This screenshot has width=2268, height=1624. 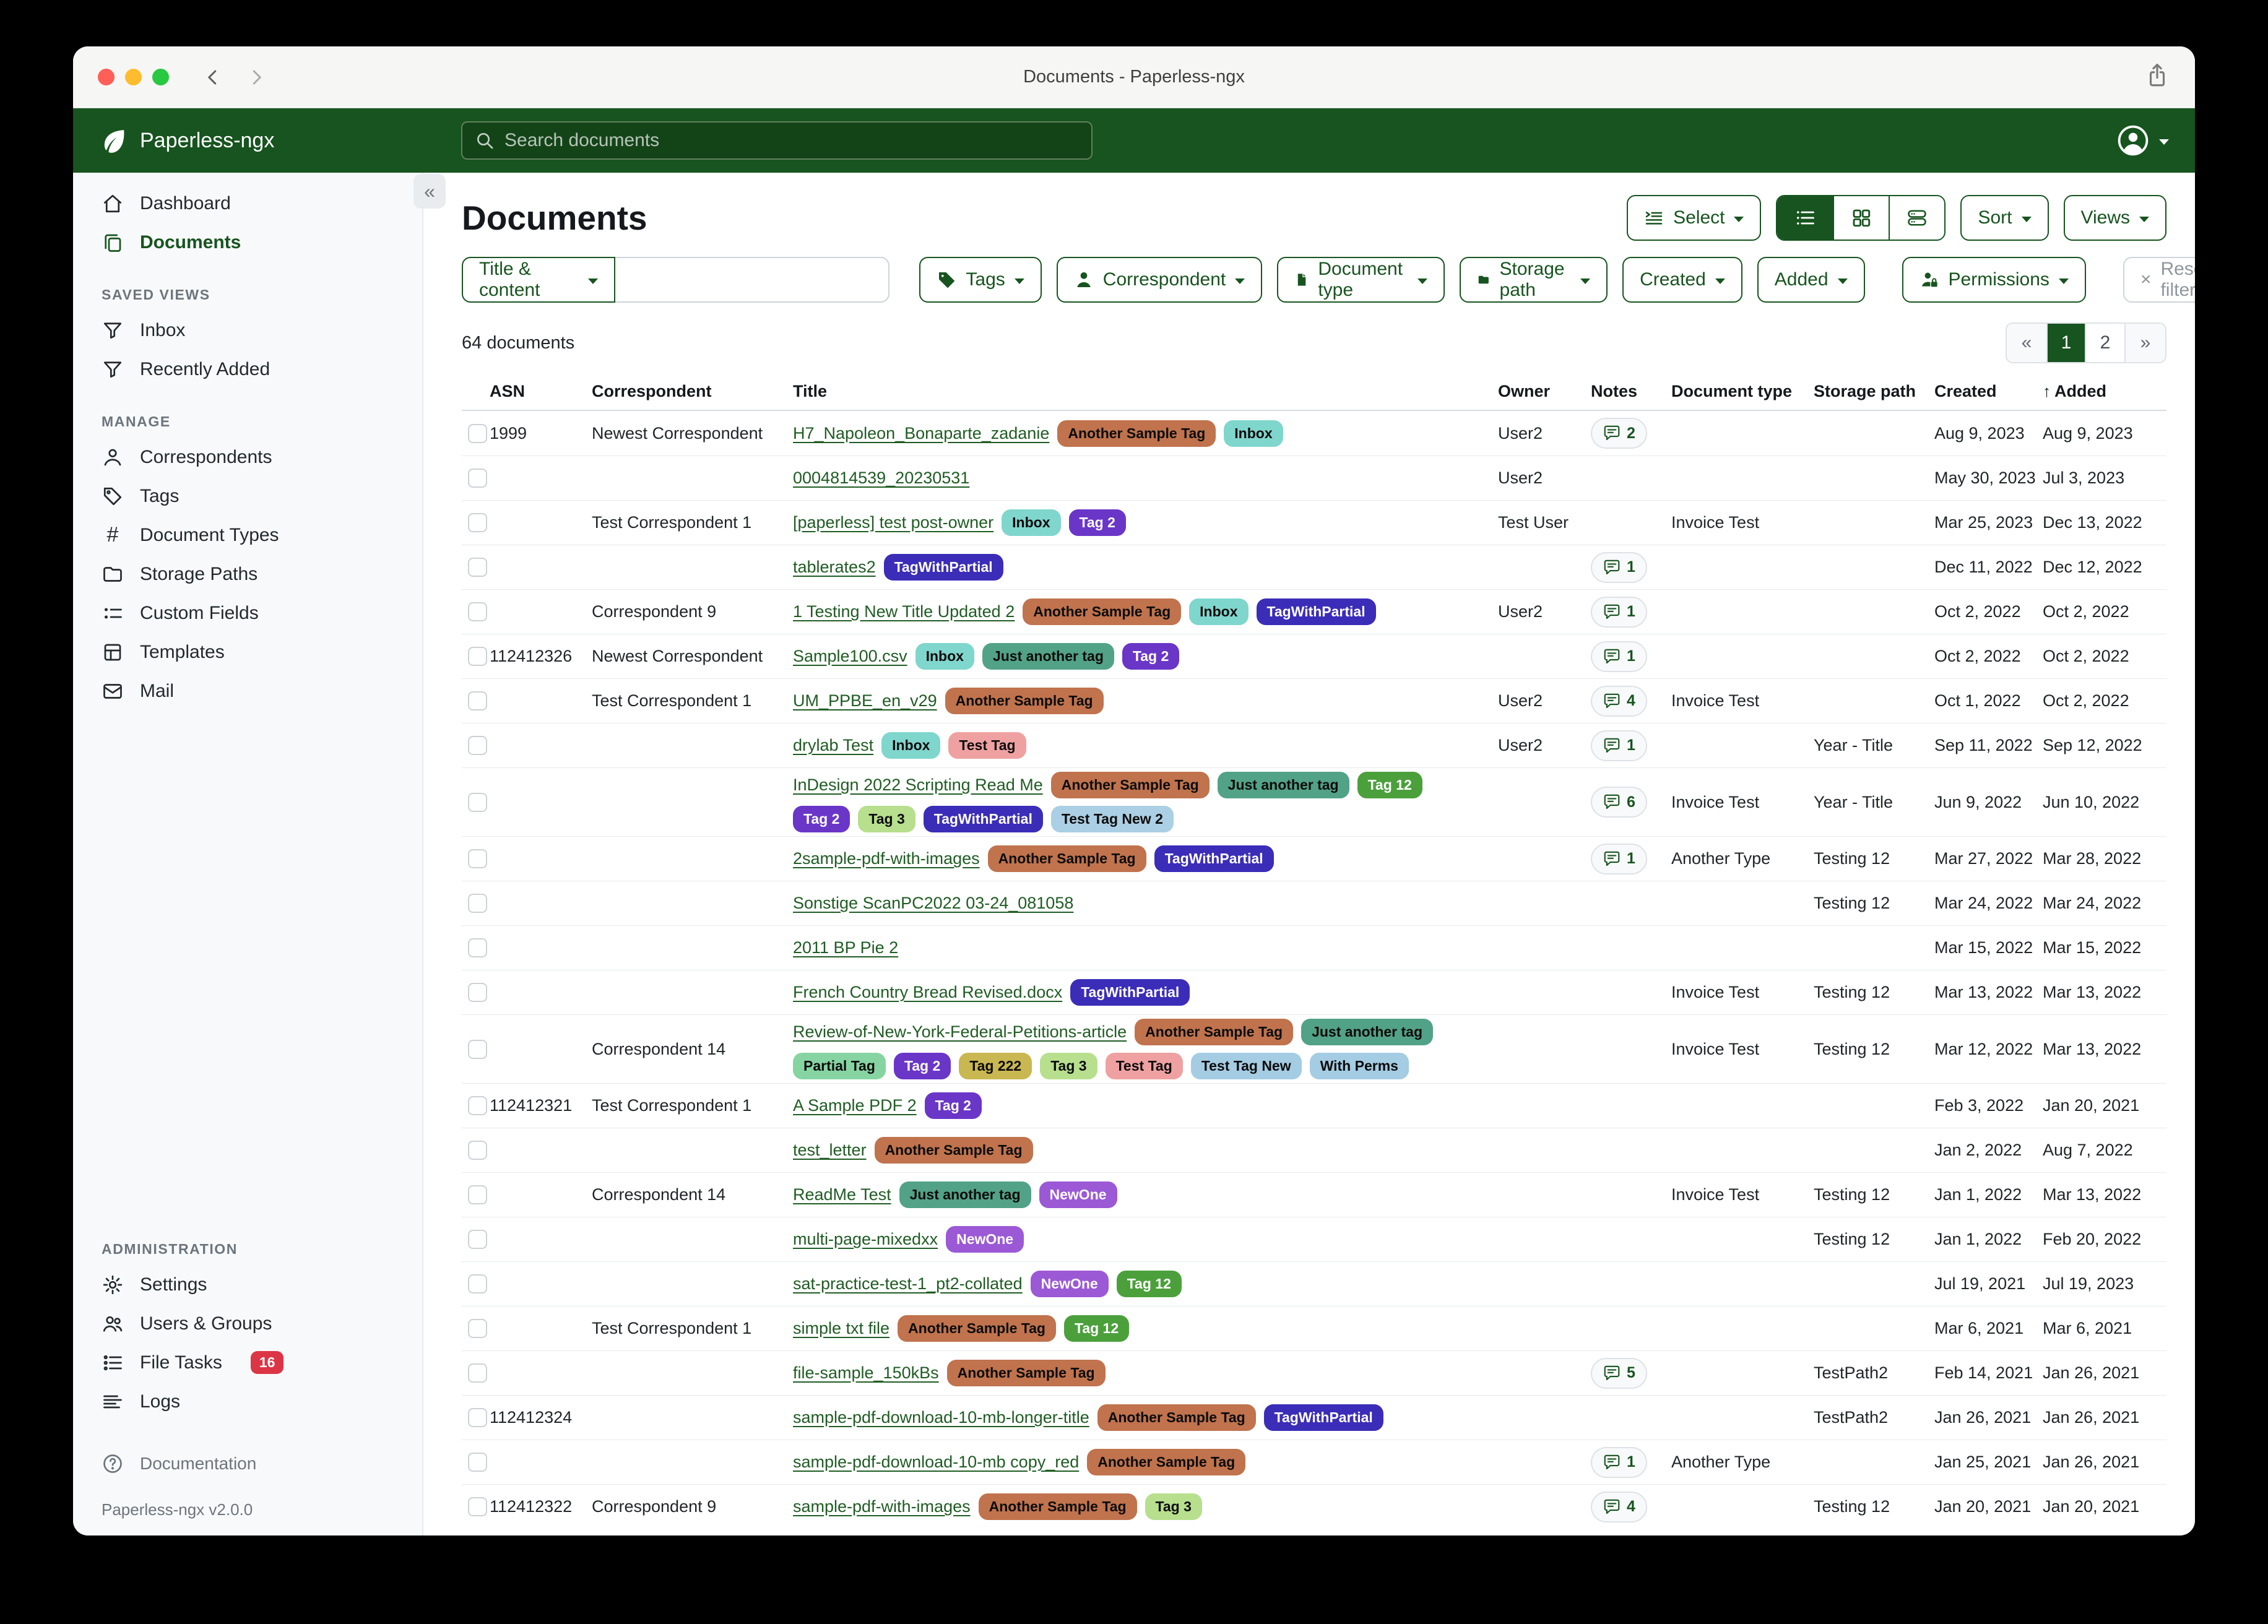 What do you see at coordinates (247, 242) in the screenshot?
I see `sidebar-item-documents: Documents` at bounding box center [247, 242].